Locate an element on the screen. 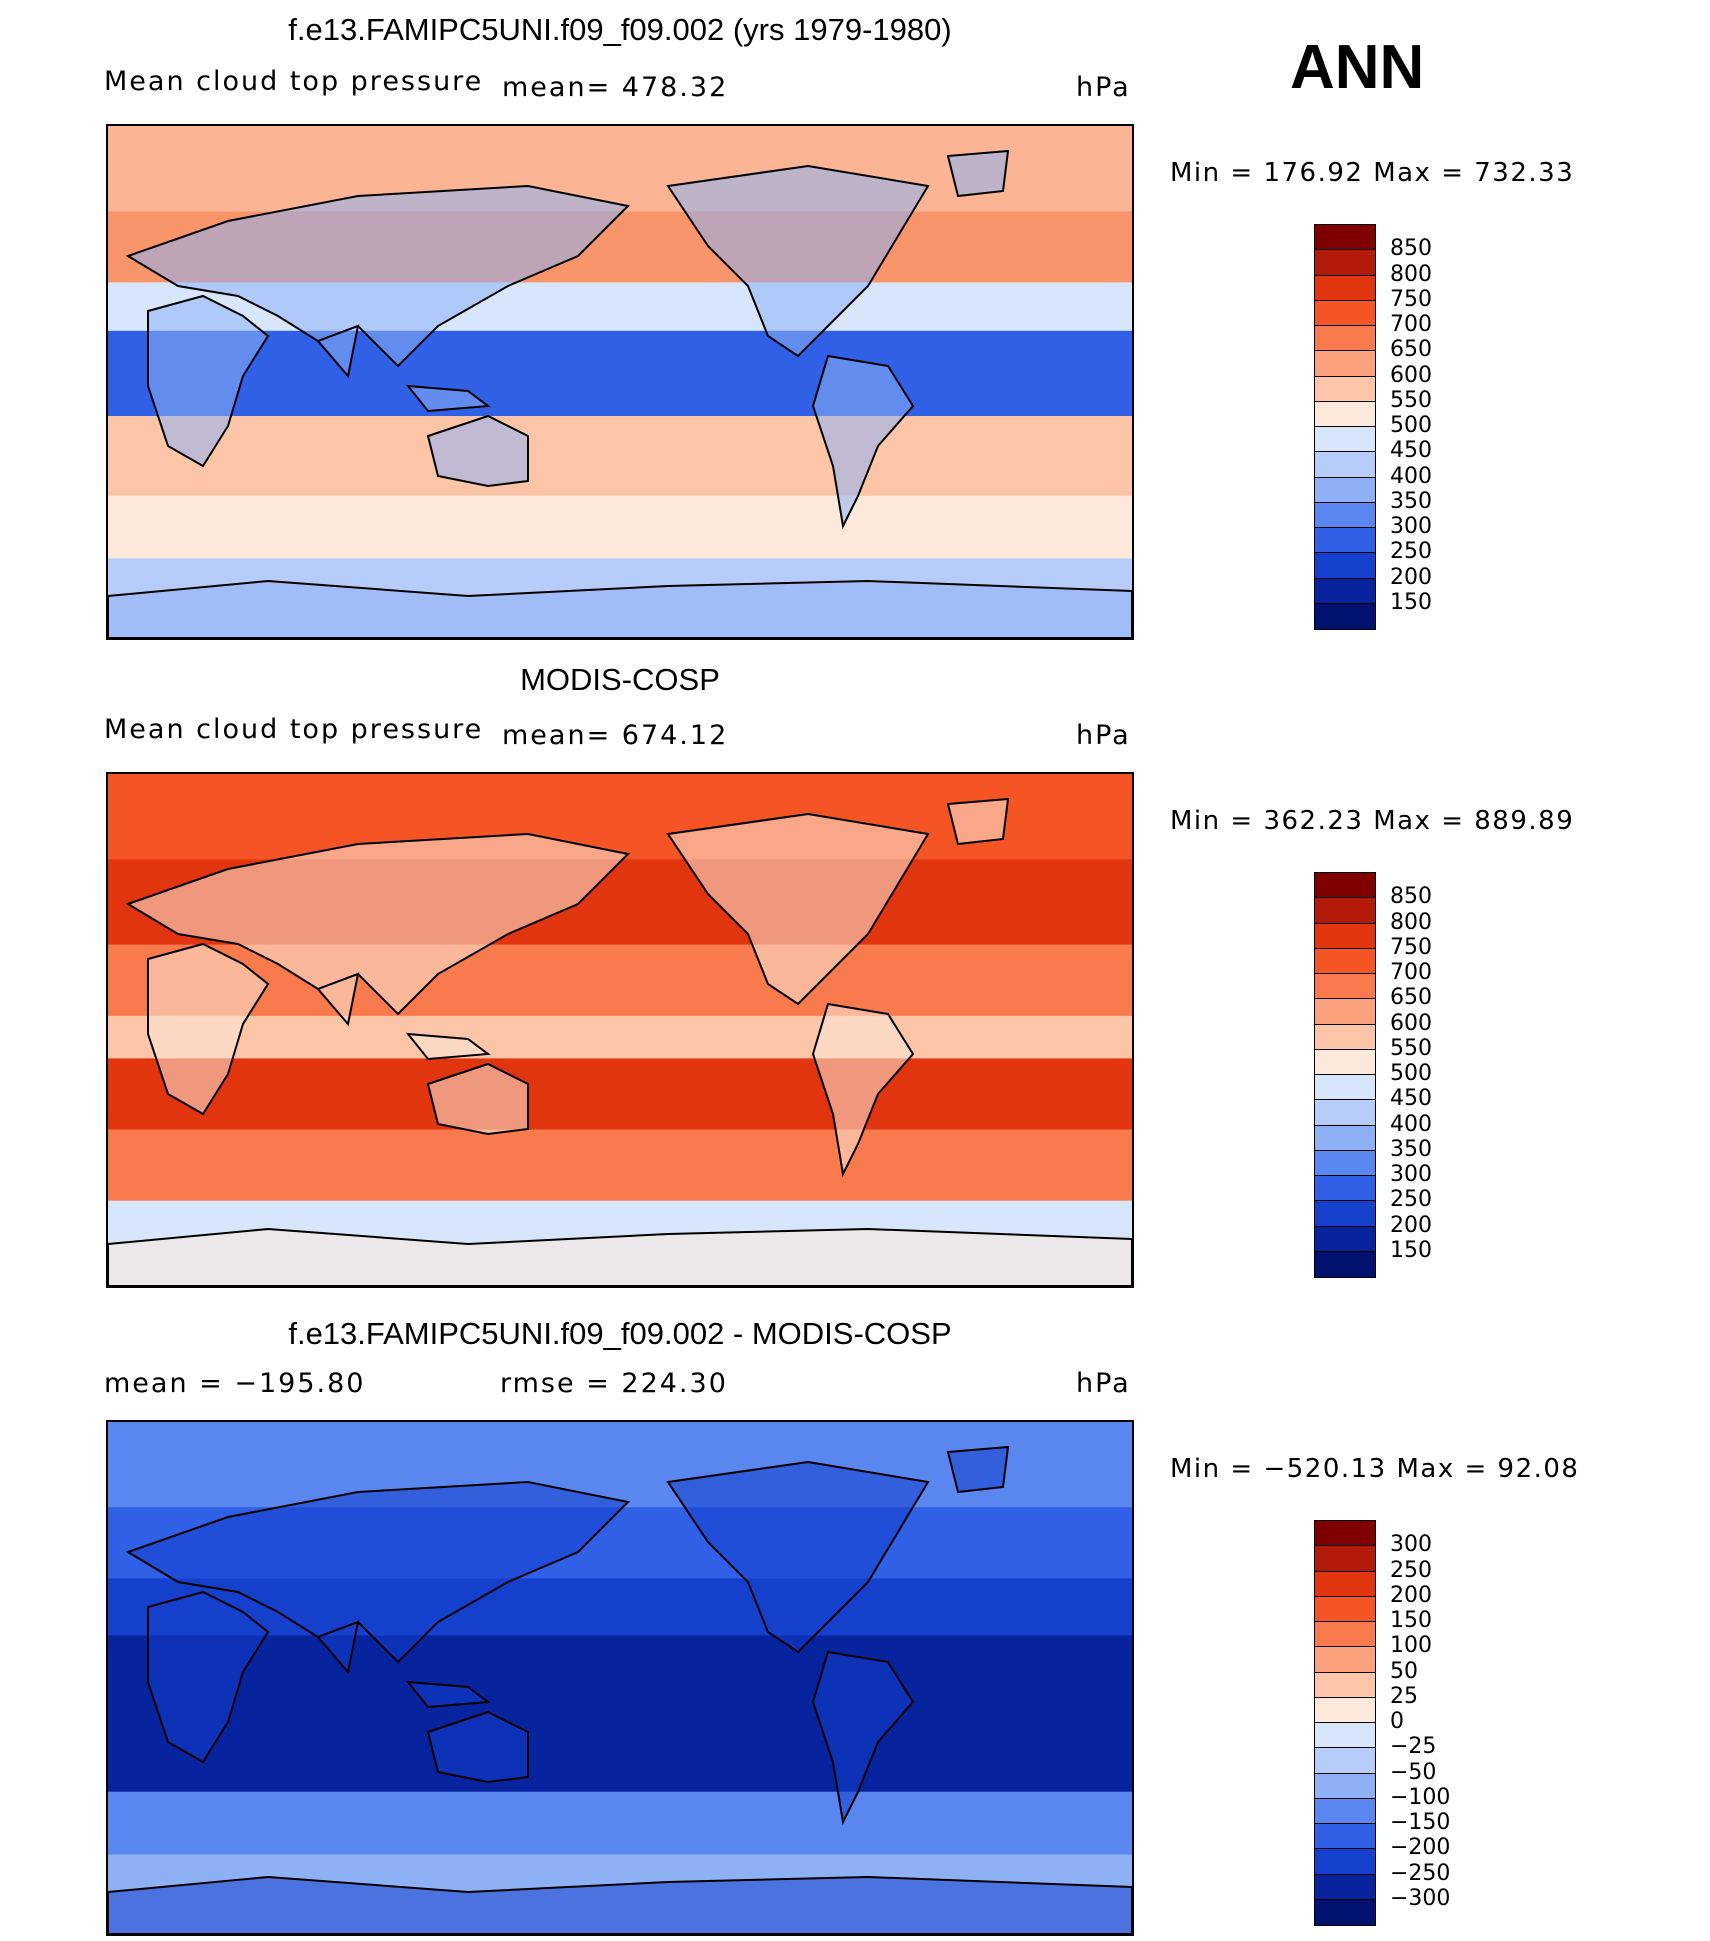 This screenshot has width=1710, height=1941. min-max-label: Min = 176.92 Max = 732.33 is located at coordinates (1372, 173).